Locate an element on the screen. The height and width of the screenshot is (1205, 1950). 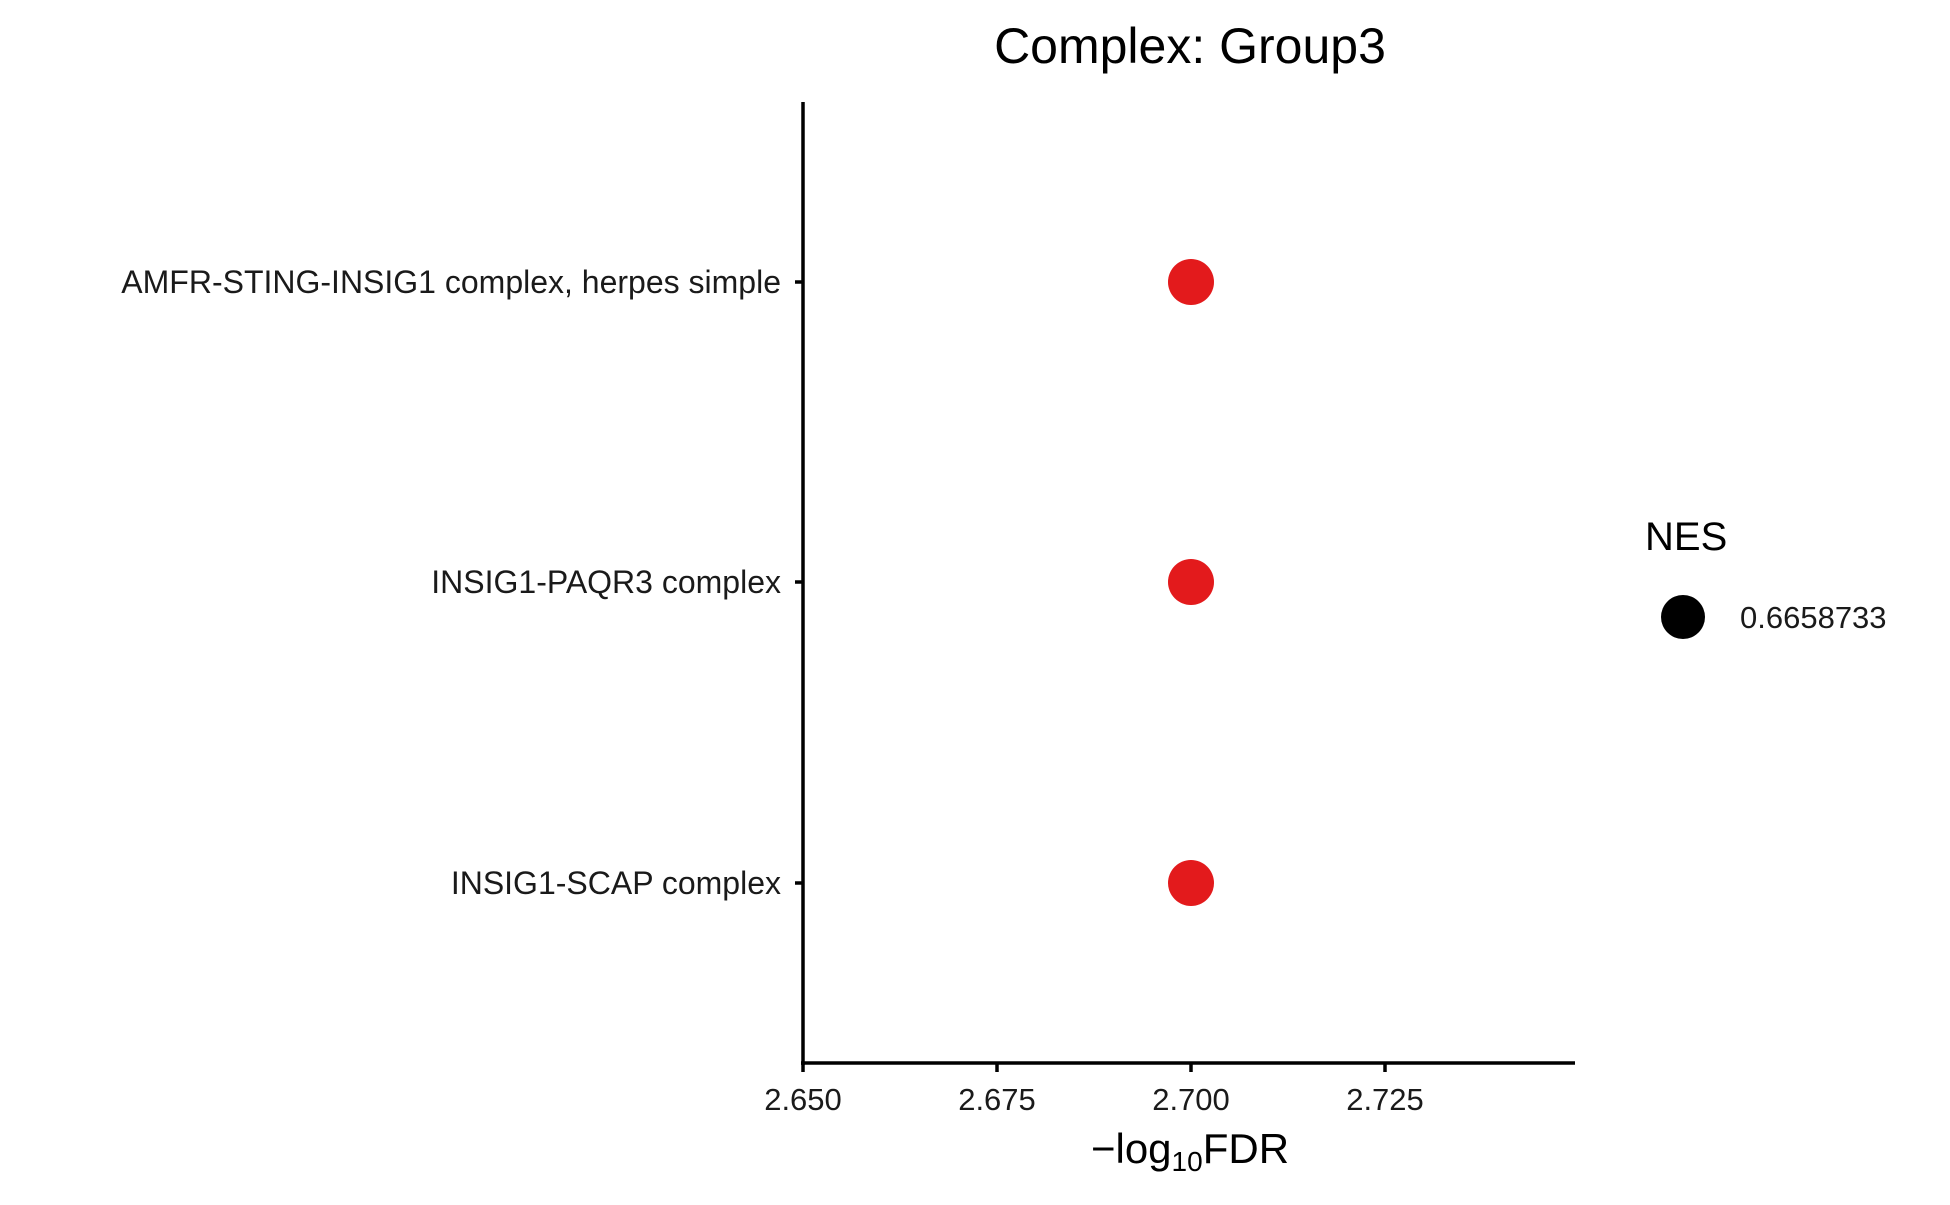
x-axis-title-suffix: FDR is located at coordinates (1246, 1148).